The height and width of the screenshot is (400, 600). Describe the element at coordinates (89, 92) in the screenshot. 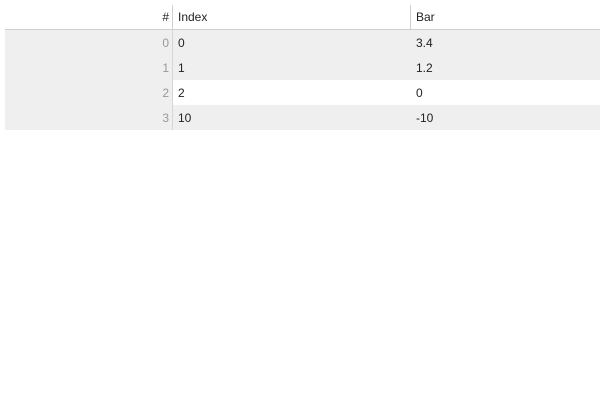

I see `row-number-cell: 2` at that location.